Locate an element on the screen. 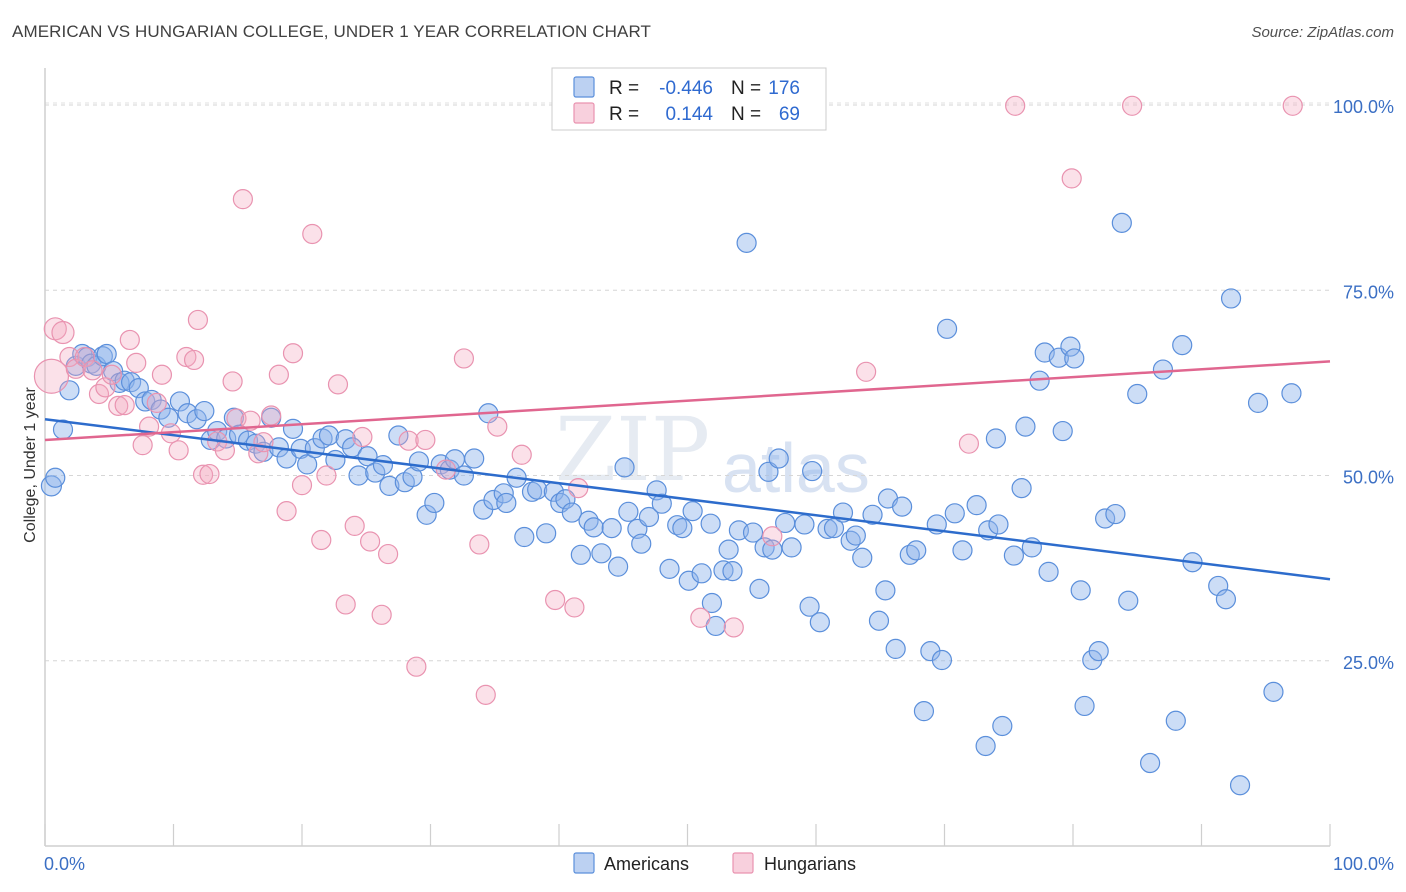 This screenshot has height=892, width=1406. bottom-legend-swatch-hungarians is located at coordinates (743, 863).